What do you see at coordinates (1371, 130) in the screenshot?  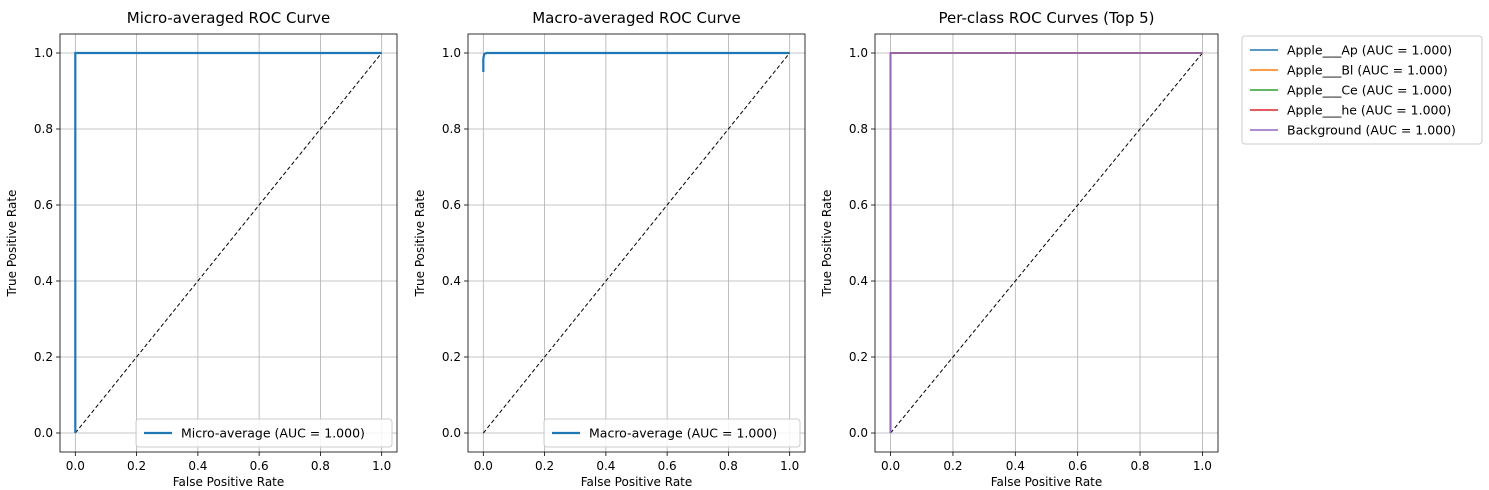 I see `legend-entry: Background (AUC = 1.000)` at bounding box center [1371, 130].